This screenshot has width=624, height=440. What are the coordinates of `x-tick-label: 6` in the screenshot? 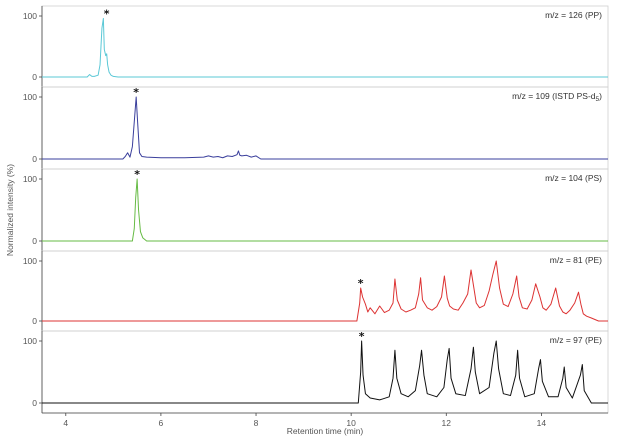 It's located at (161, 423).